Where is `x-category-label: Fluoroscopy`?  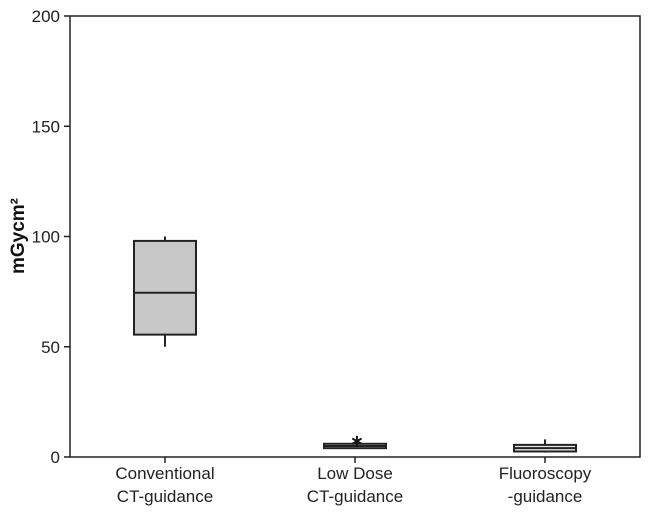
x-category-label: Fluoroscopy is located at coordinates (545, 473).